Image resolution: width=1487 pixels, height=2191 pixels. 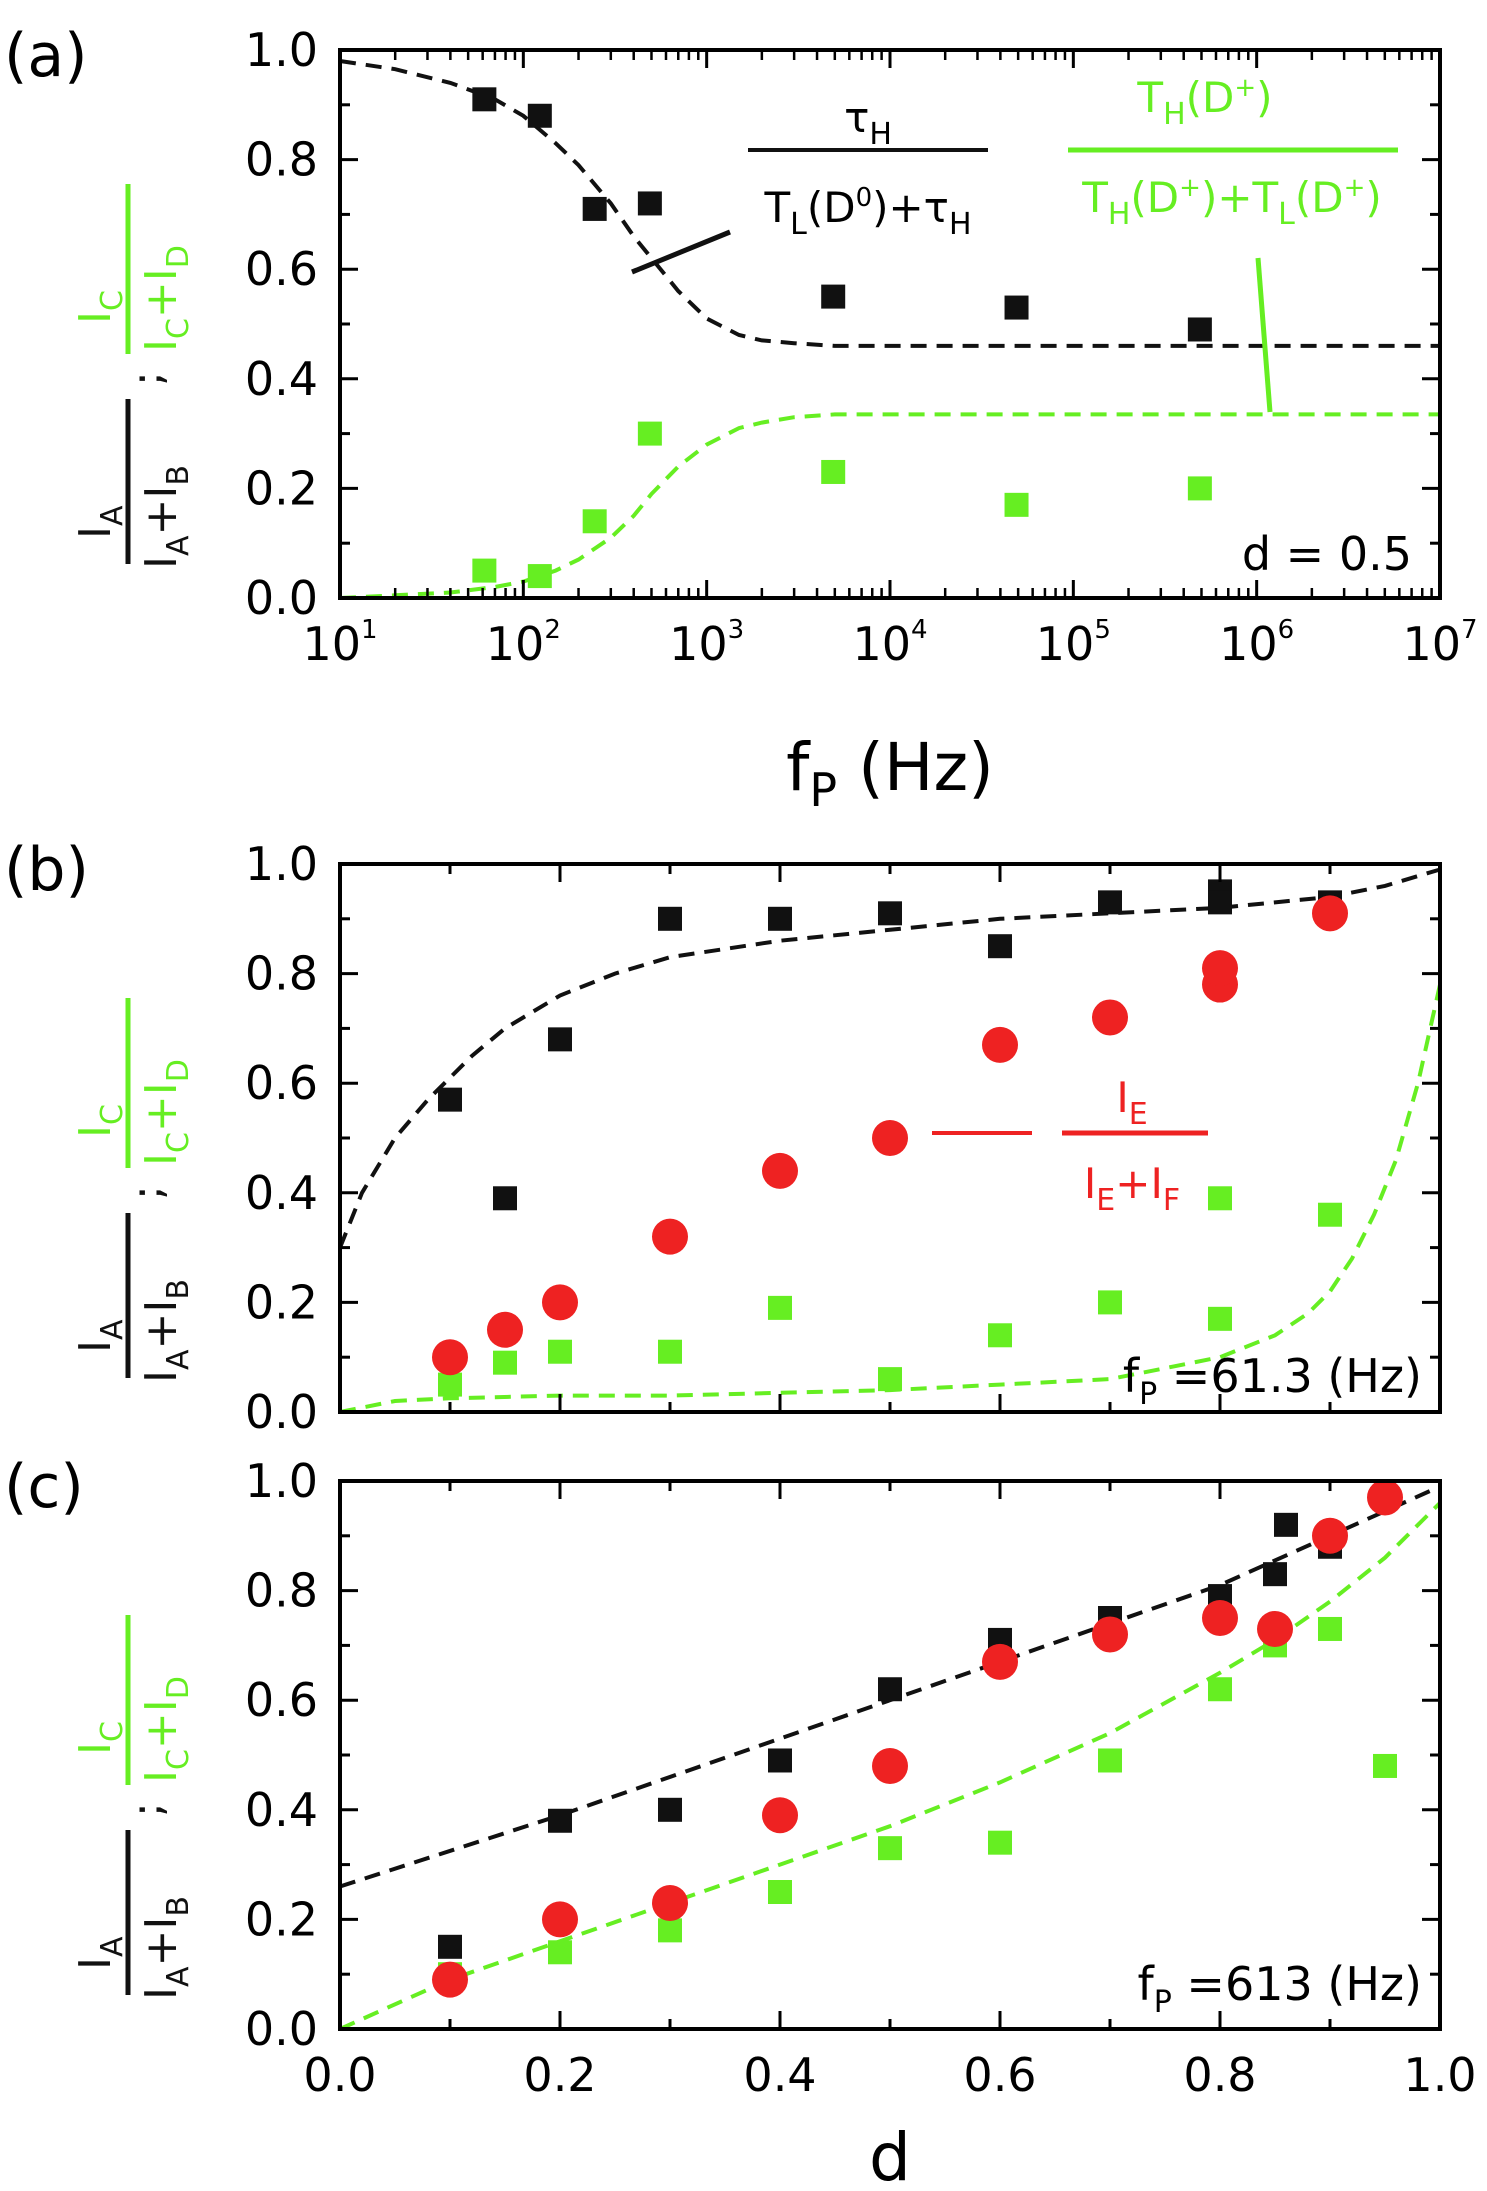 What do you see at coordinates (100, 1336) in the screenshot?
I see `ylabel-black-numerator: IA` at bounding box center [100, 1336].